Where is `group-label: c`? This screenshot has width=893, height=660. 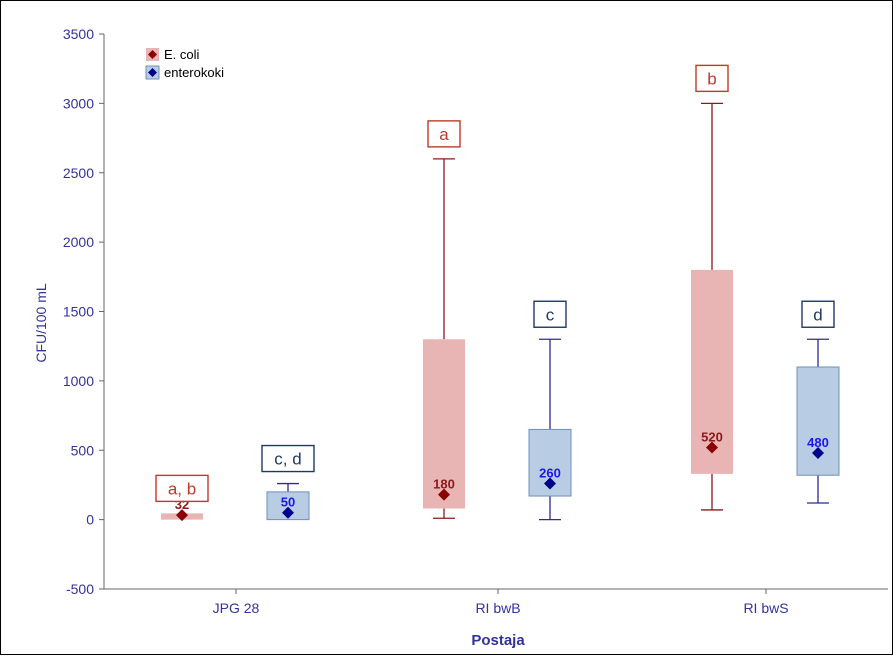
group-label: c is located at coordinates (550, 314).